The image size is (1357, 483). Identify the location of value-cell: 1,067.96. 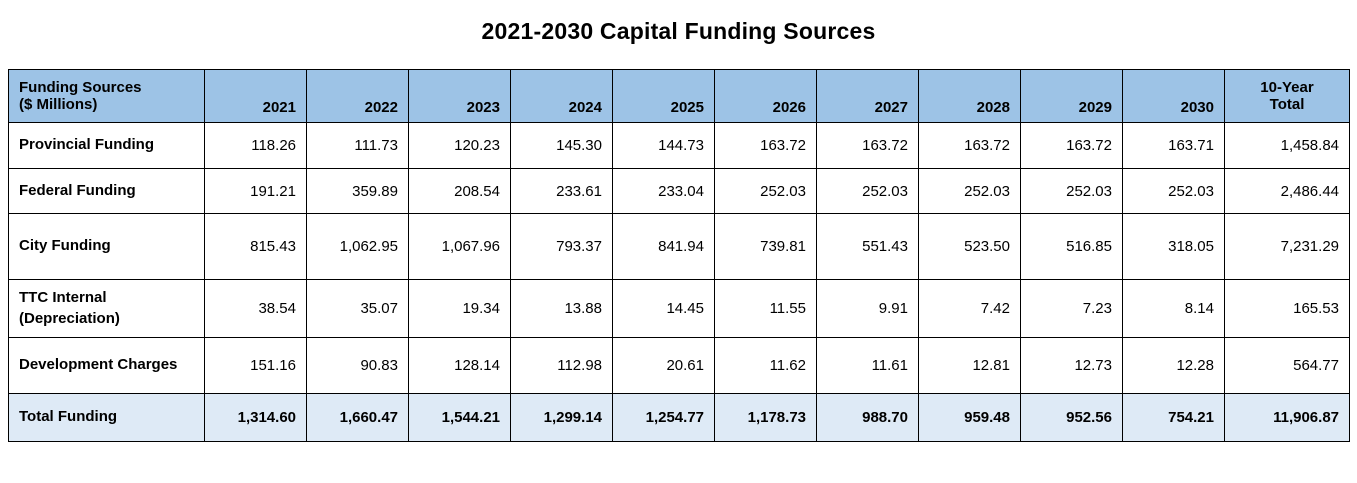
(459, 246).